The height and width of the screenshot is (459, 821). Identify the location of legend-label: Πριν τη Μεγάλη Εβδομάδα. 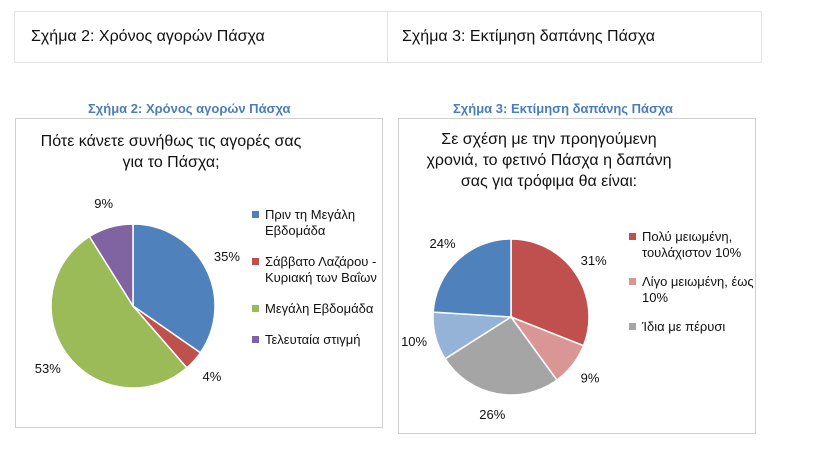
(310, 222).